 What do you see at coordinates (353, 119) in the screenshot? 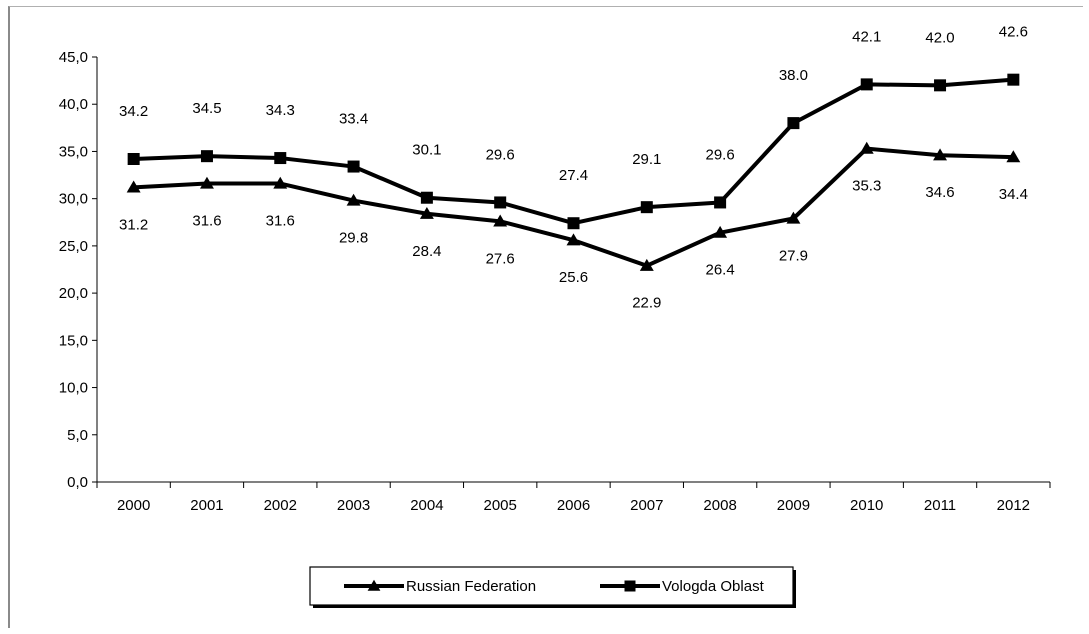
I see `data-label: 33.4` at bounding box center [353, 119].